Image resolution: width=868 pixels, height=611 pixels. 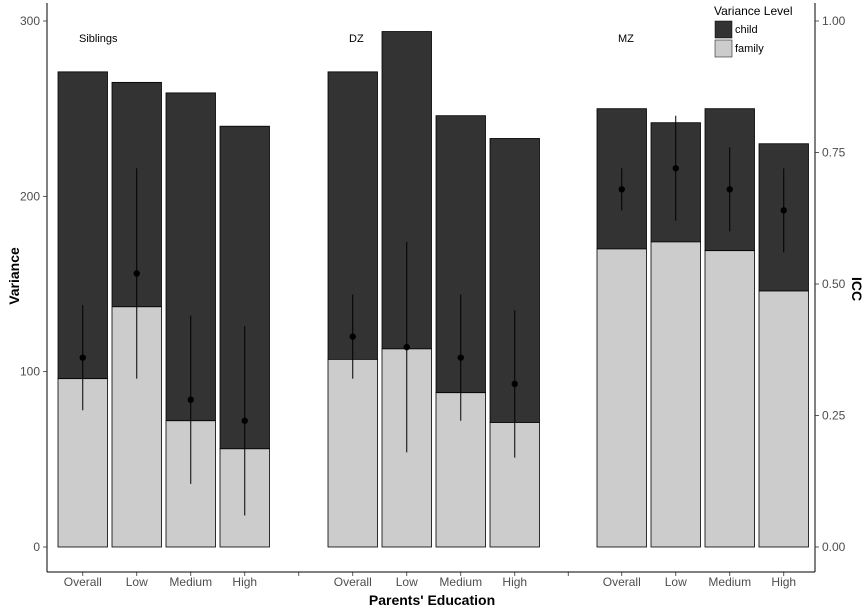 I want to click on y2-tick-label: 0.00, so click(x=834, y=547).